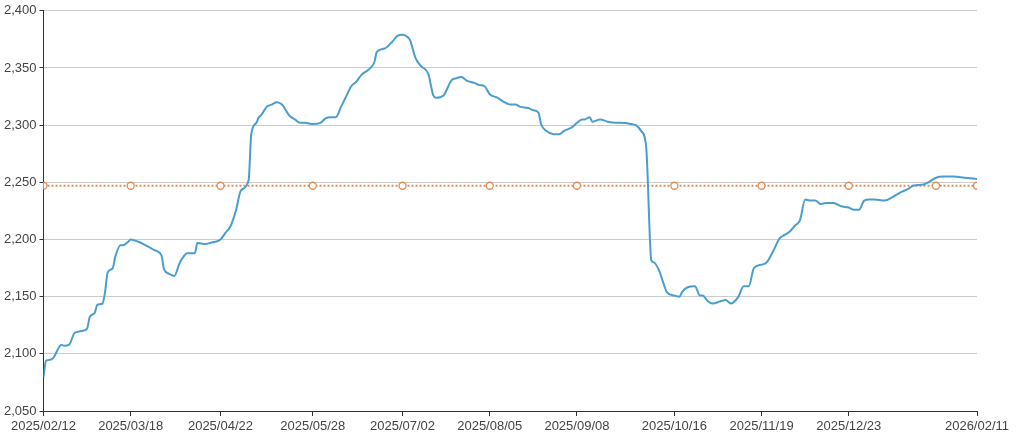 Image resolution: width=1017 pixels, height=445 pixels. Describe the element at coordinates (43, 426) in the screenshot. I see `x-tick-label: 2025/02/12` at that location.